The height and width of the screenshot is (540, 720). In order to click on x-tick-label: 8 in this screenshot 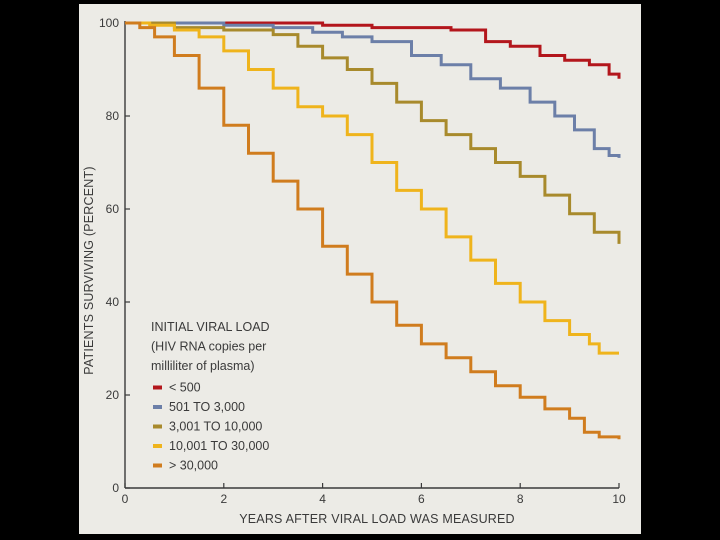, I will do `click(520, 499)`.